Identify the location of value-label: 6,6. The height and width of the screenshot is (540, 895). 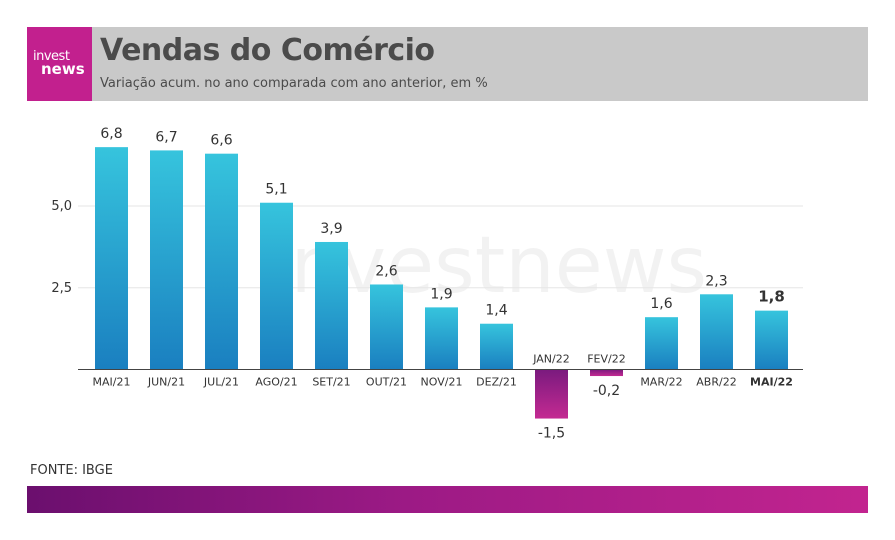
(221, 141).